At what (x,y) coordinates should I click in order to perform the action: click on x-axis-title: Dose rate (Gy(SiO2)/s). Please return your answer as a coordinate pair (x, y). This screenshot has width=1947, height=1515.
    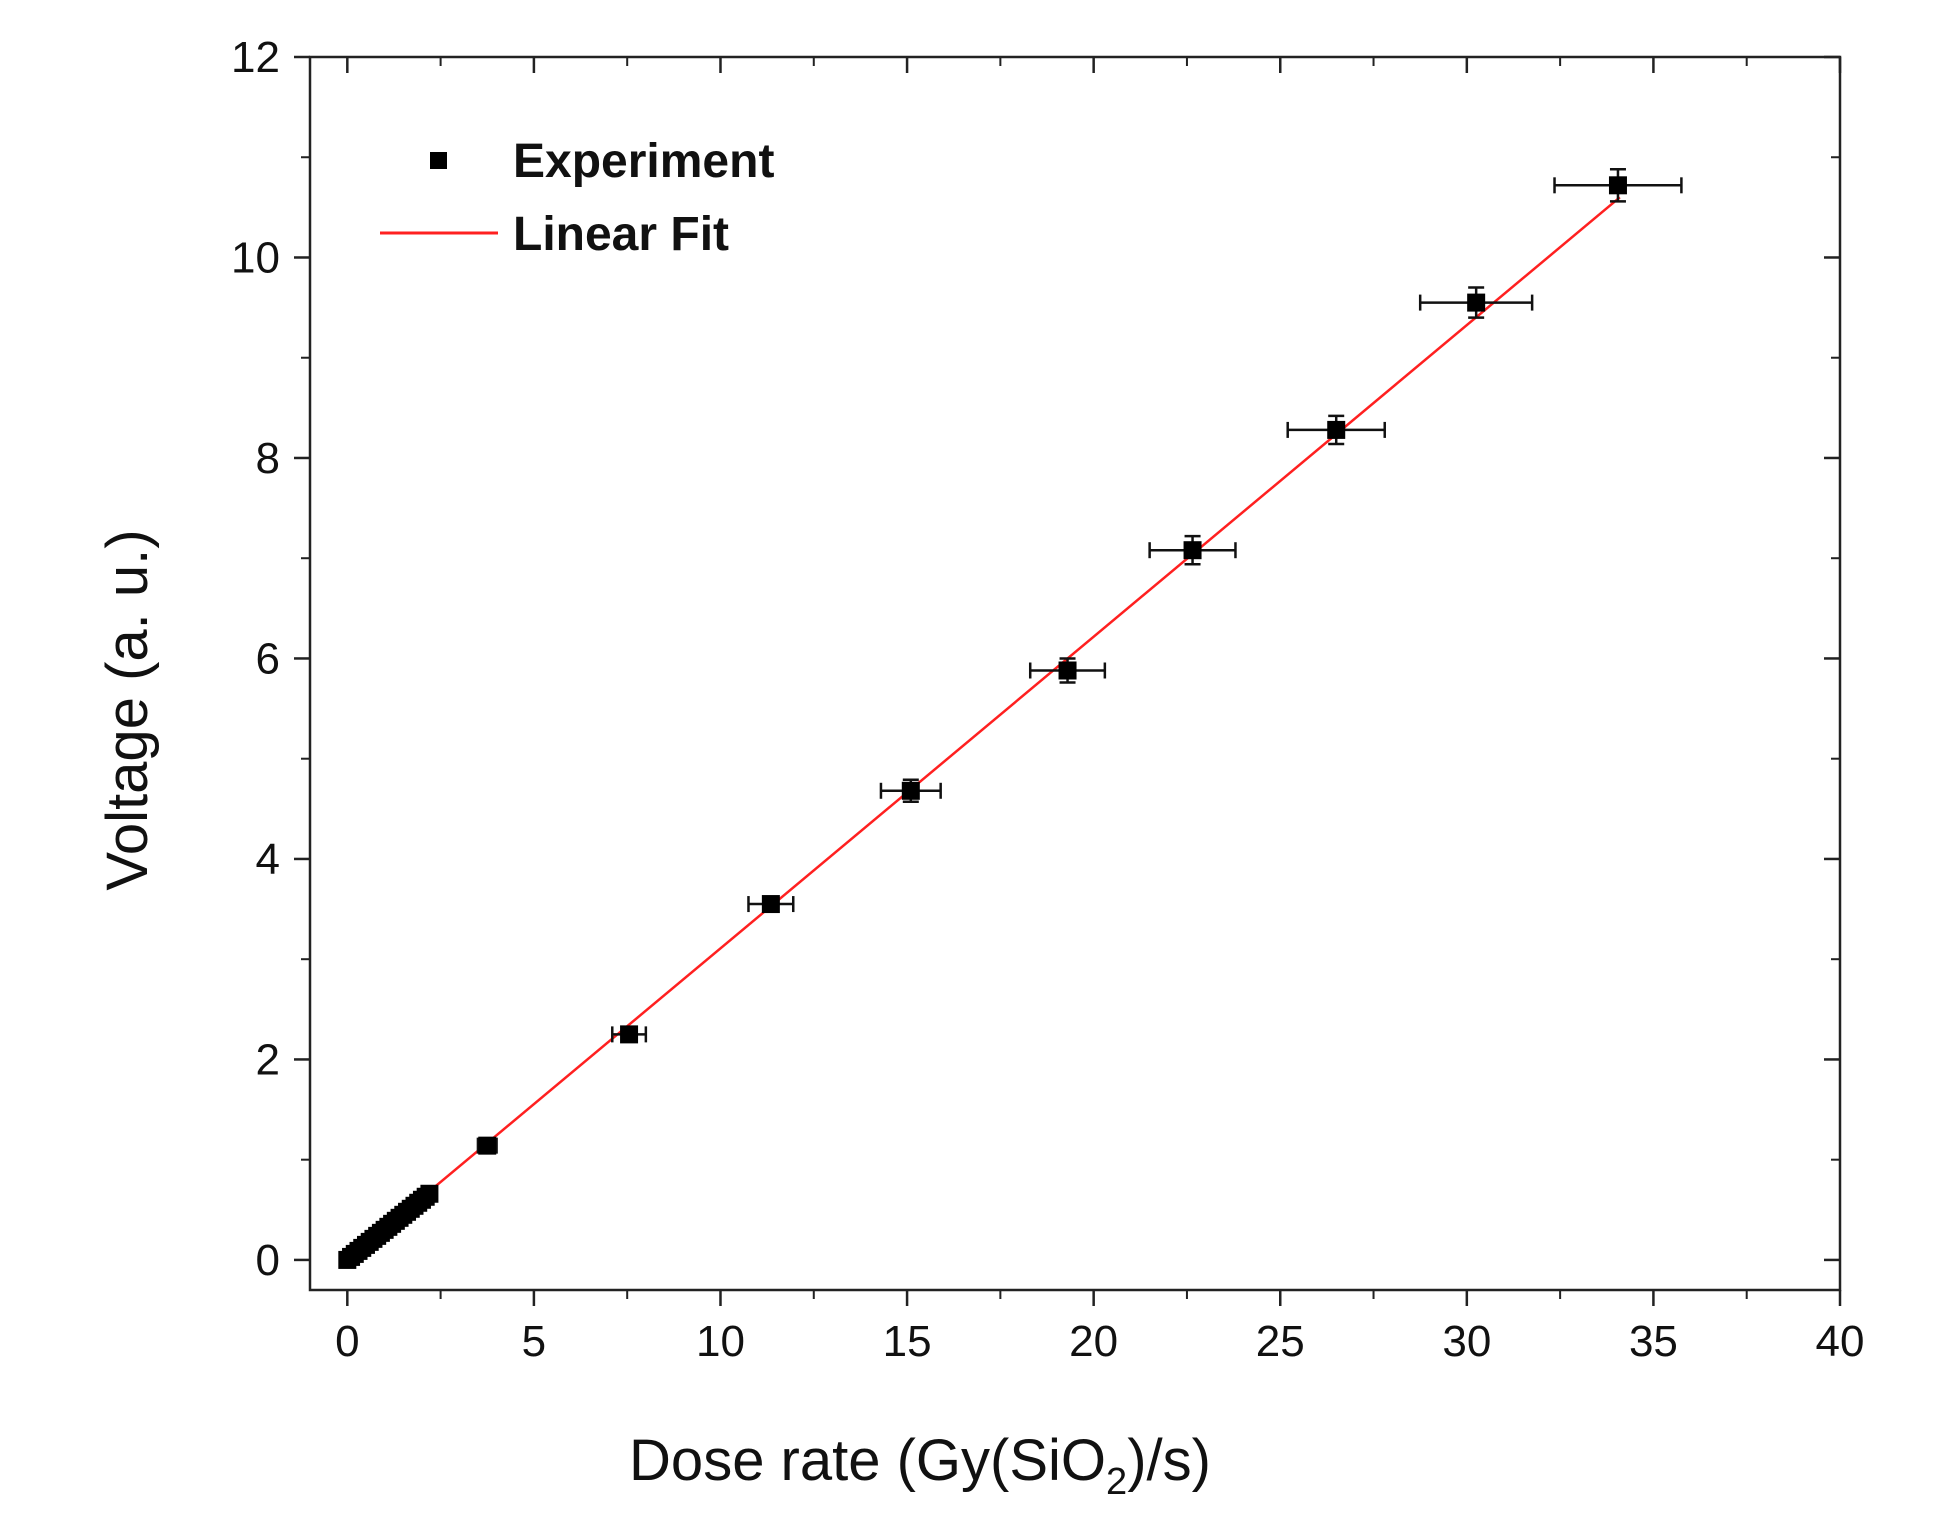
    Looking at the image, I should click on (920, 1465).